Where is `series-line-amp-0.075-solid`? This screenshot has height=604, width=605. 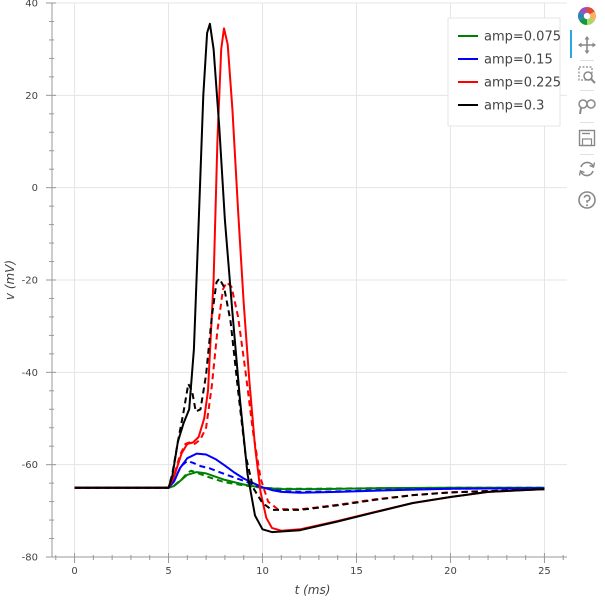
series-line-amp-0.075-solid is located at coordinates (309, 481).